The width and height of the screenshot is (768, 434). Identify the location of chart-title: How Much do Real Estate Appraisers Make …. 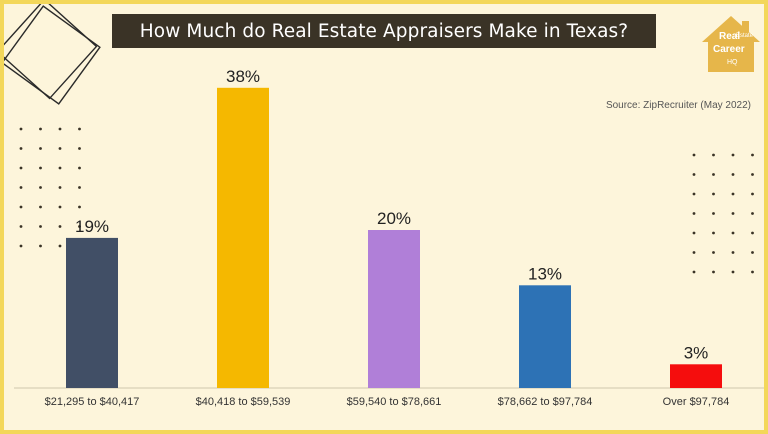
(384, 31).